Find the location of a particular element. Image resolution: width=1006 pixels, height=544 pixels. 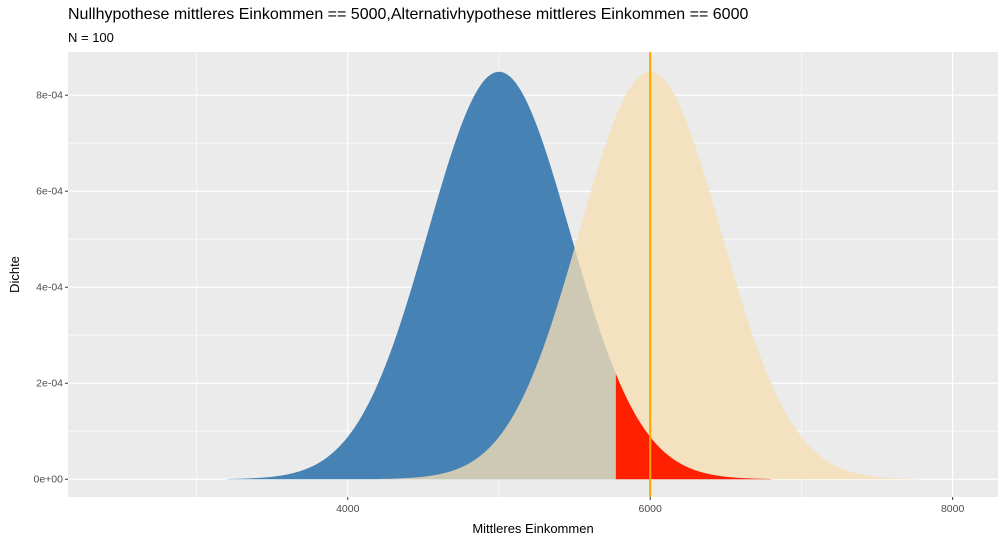

x-tick-label: 6000 is located at coordinates (651, 509).